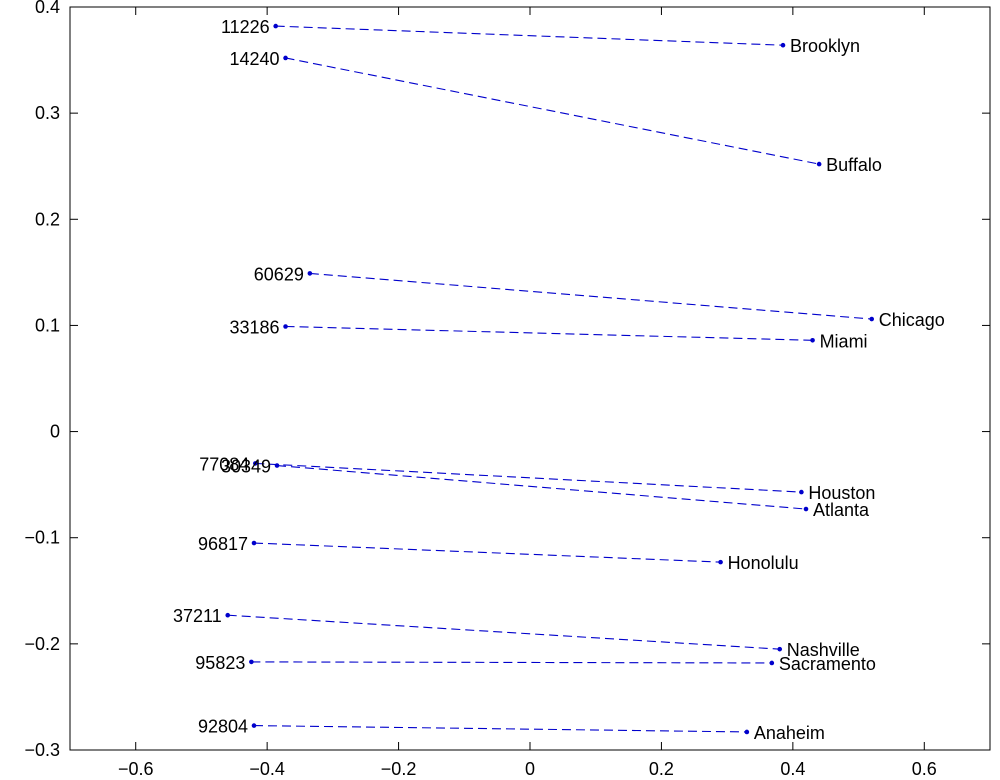 Image resolution: width=1000 pixels, height=780 pixels. I want to click on x-tick-label: −0.6, so click(136, 769).